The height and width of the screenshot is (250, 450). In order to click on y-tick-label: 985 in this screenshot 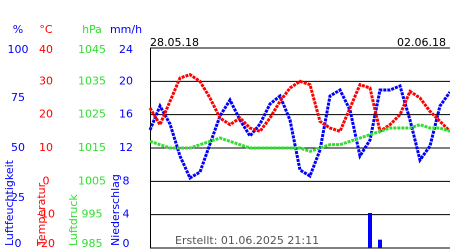, I will do `click(92, 243)`.